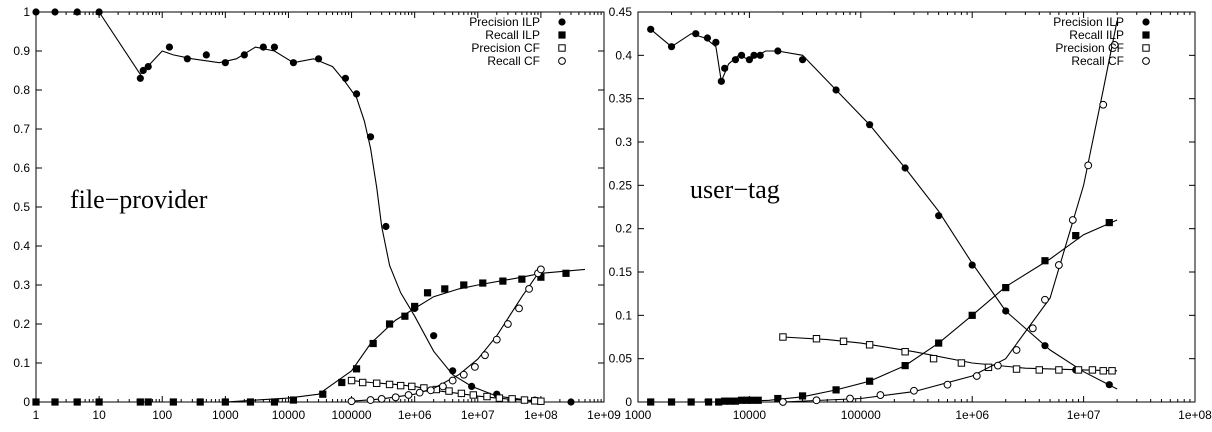 The width and height of the screenshot is (1212, 432). I want to click on series-recall-ilp, so click(309, 337).